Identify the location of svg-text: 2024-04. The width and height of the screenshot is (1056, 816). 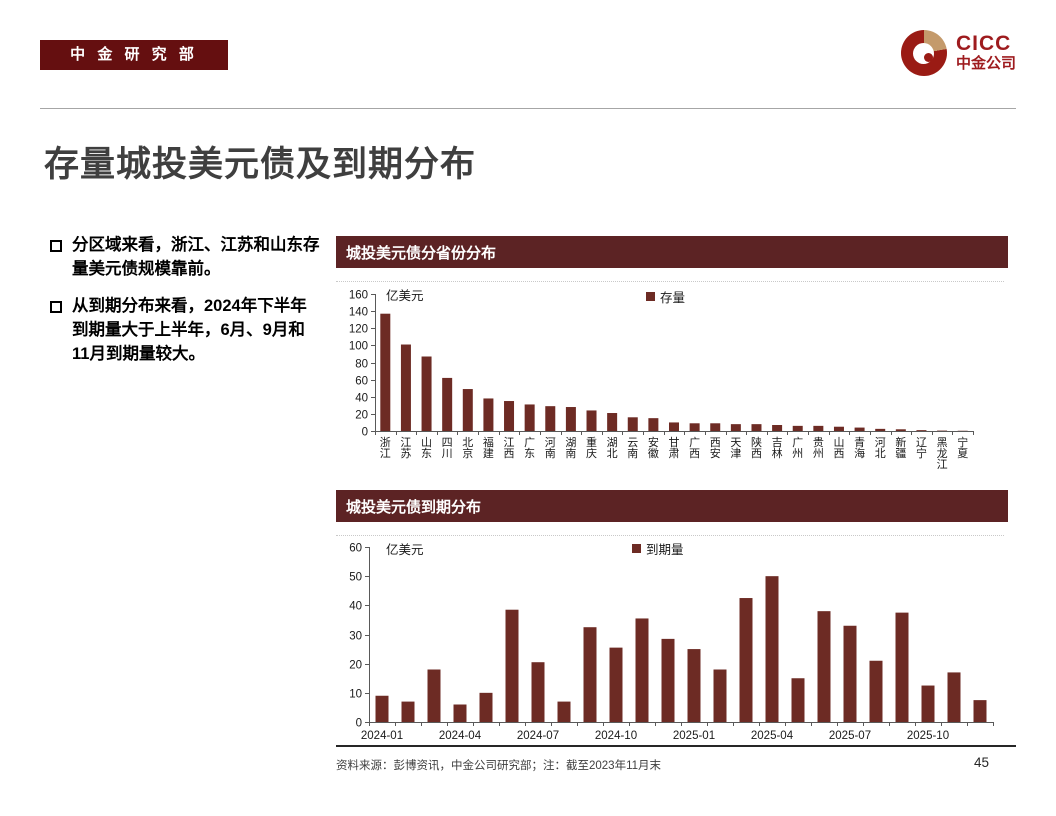
(460, 736).